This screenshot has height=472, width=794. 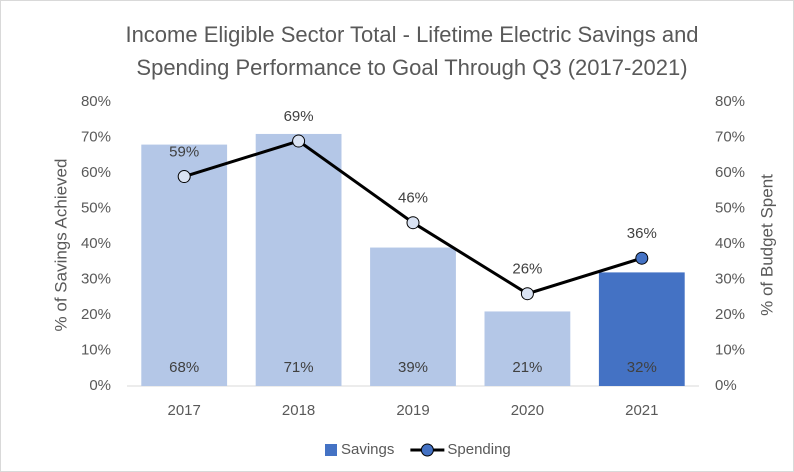 What do you see at coordinates (427, 450) in the screenshot?
I see `legend-marker` at bounding box center [427, 450].